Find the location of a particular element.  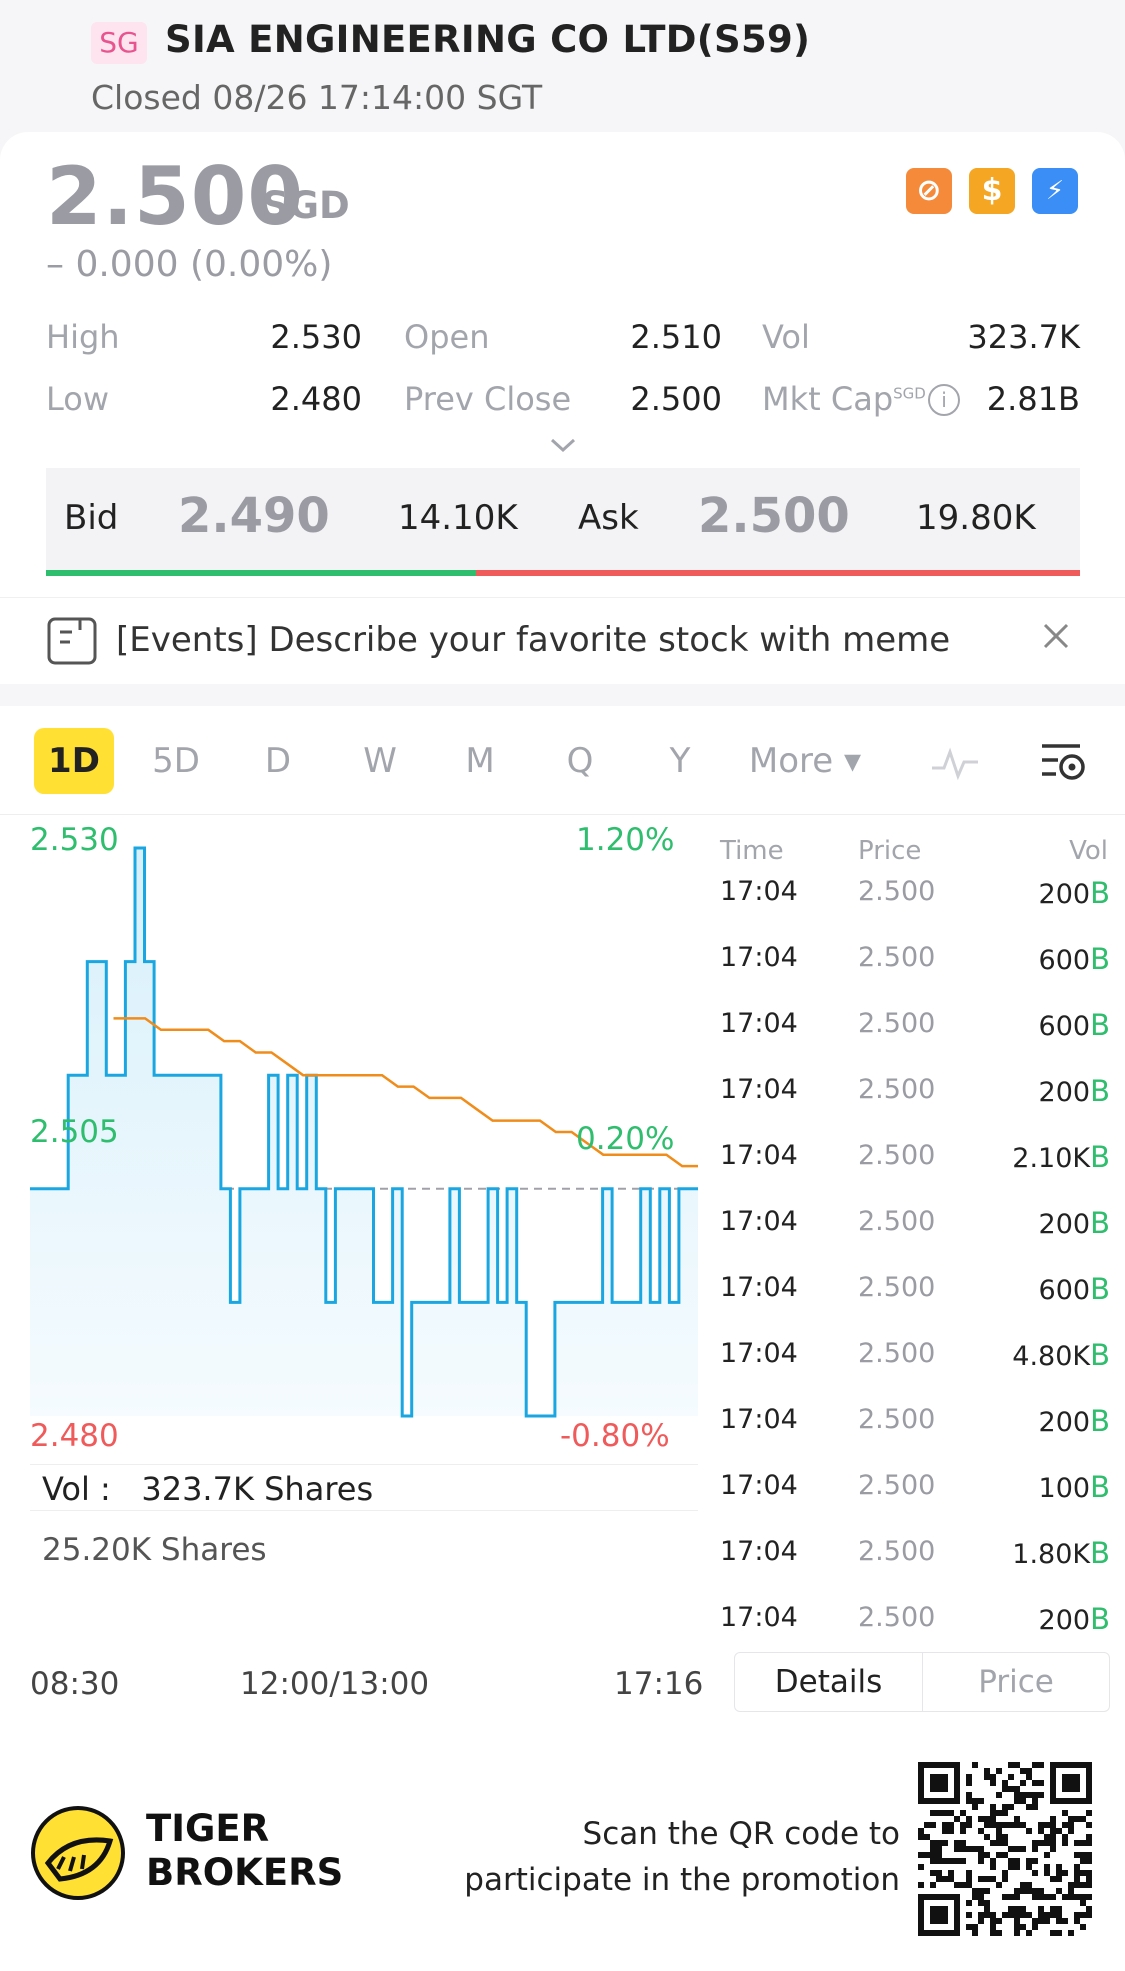

pct-axis-top: 1.20% is located at coordinates (625, 840).